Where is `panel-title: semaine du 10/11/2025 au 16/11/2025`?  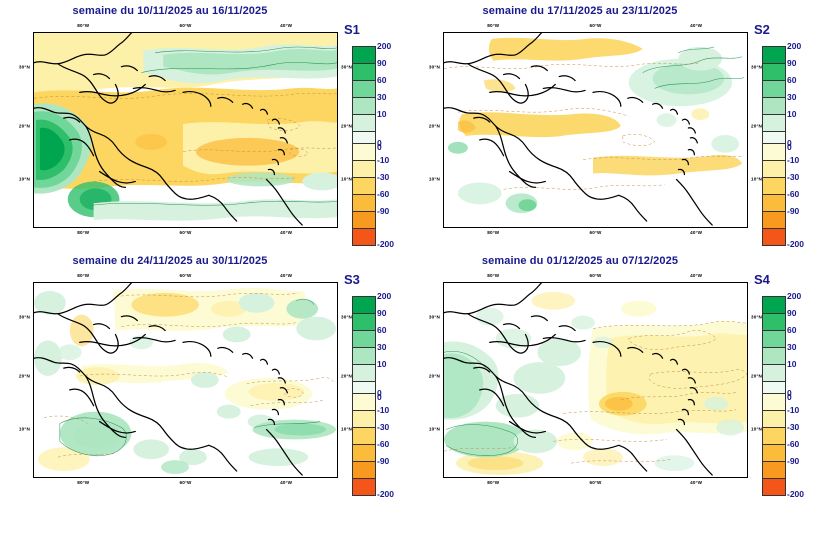 panel-title: semaine du 10/11/2025 au 16/11/2025 is located at coordinates (170, 11).